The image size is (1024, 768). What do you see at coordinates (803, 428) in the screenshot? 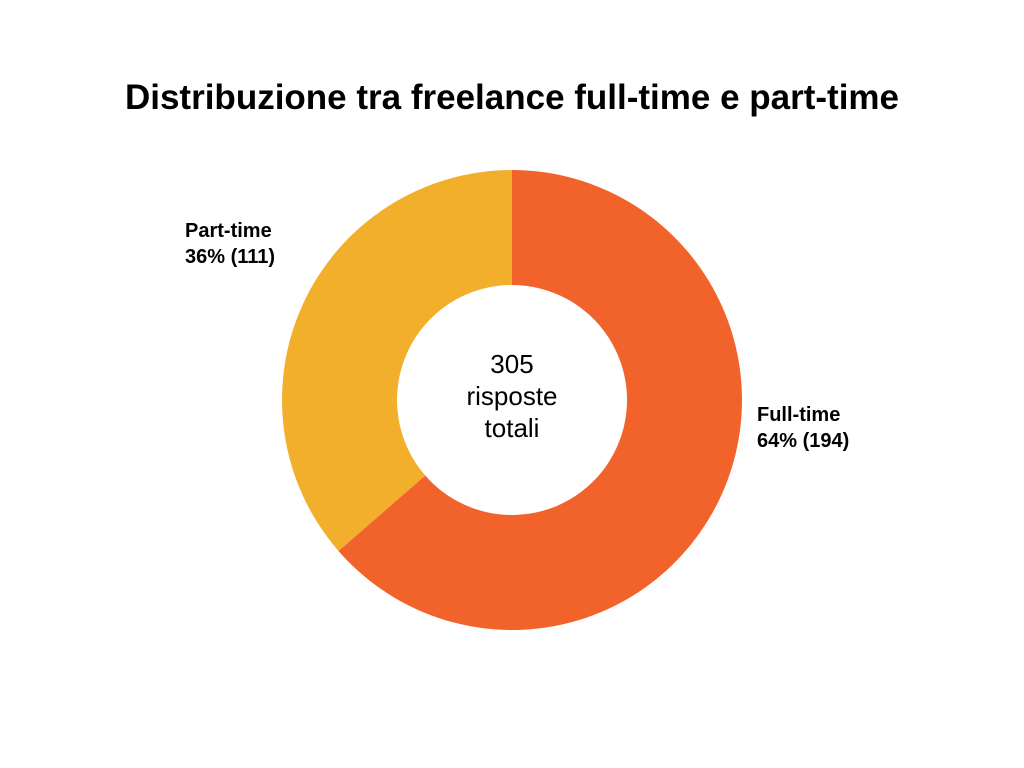
I see `label-full-time: Full-time 64% (194)` at bounding box center [803, 428].